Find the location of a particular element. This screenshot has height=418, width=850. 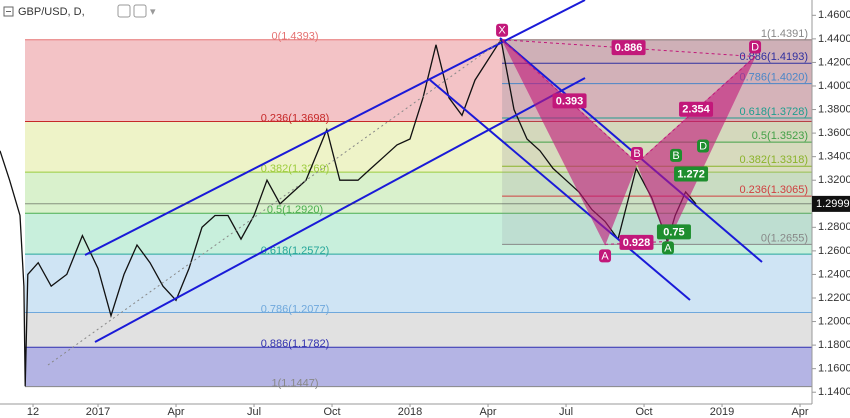

fib-label: 0.5(1.2920) is located at coordinates (295, 210).